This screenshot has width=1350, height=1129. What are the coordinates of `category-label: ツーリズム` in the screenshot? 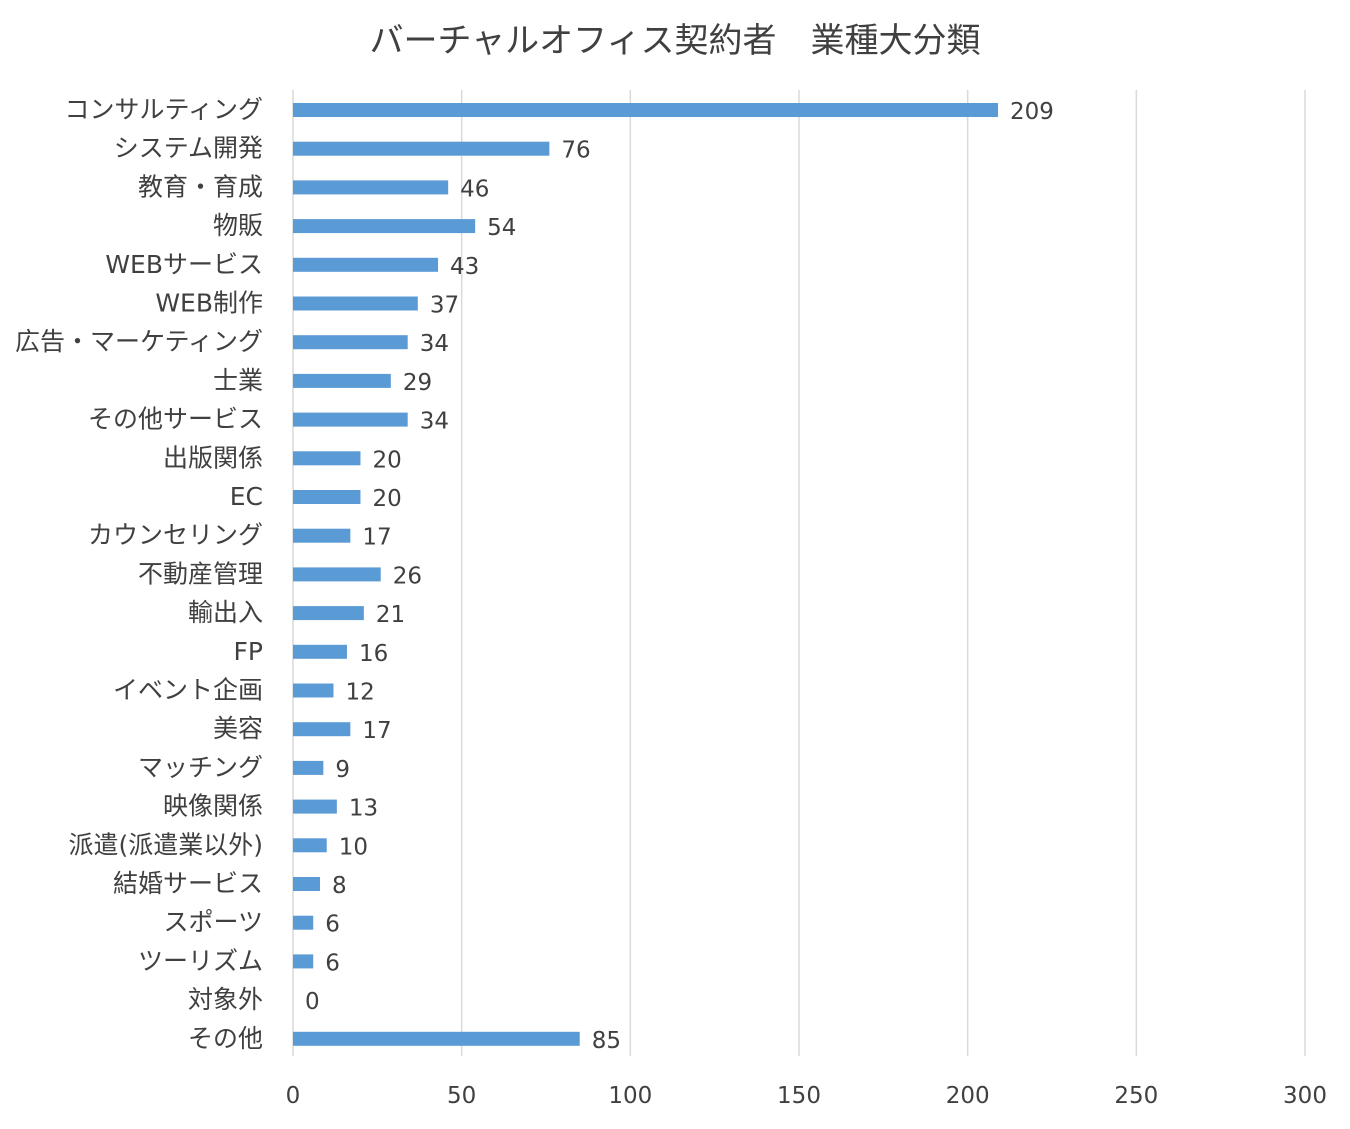 It's located at (200, 960).